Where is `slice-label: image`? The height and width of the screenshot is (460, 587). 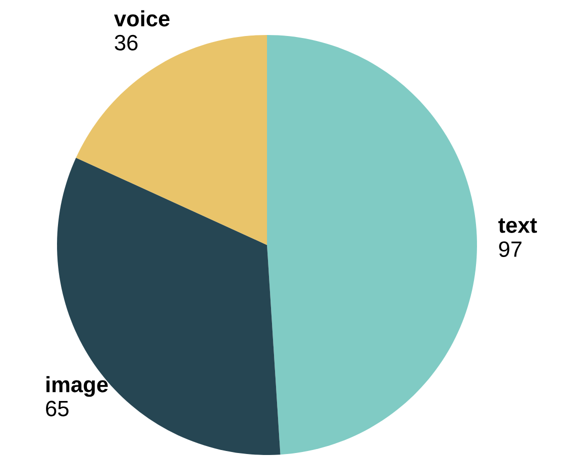
slice-label: image is located at coordinates (77, 386).